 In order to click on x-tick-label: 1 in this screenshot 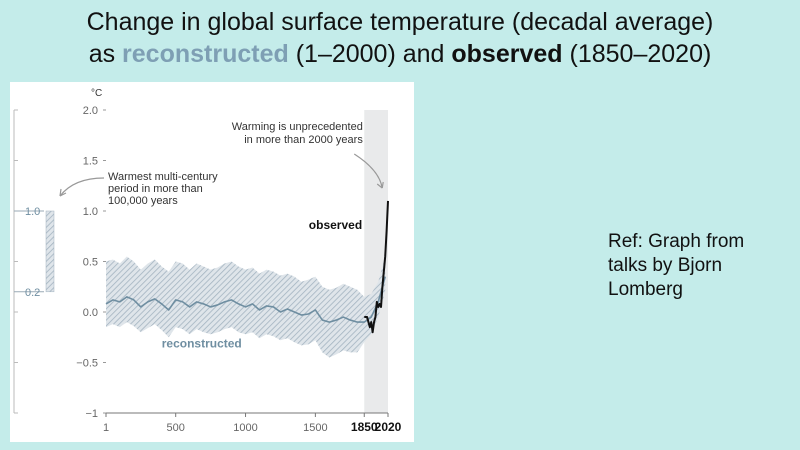, I will do `click(106, 428)`.